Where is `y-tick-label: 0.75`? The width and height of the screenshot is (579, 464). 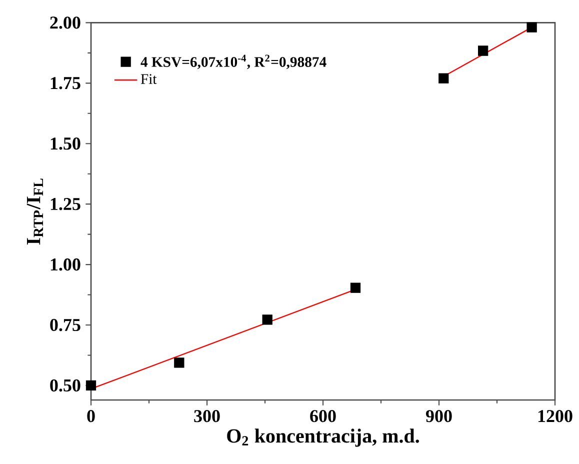 y-tick-label: 0.75 is located at coordinates (65, 325).